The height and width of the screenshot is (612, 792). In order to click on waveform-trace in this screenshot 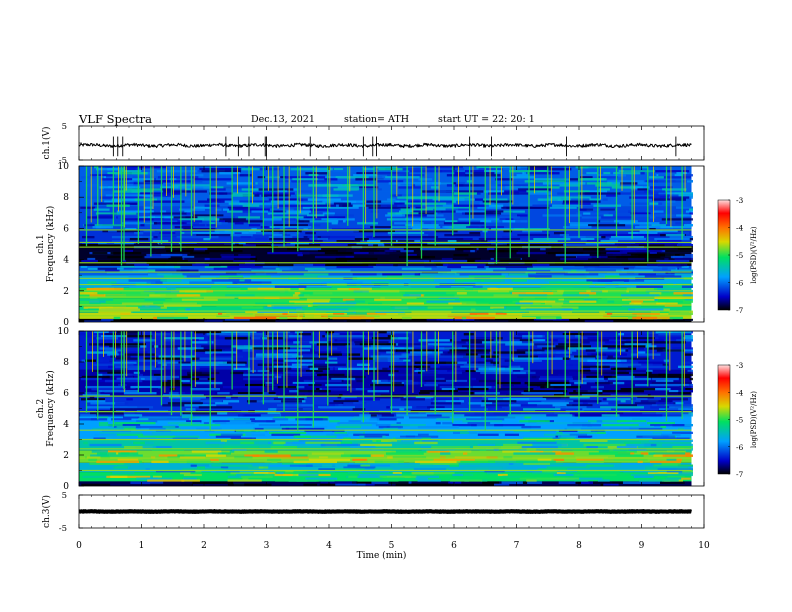, I will do `click(385, 511)`.